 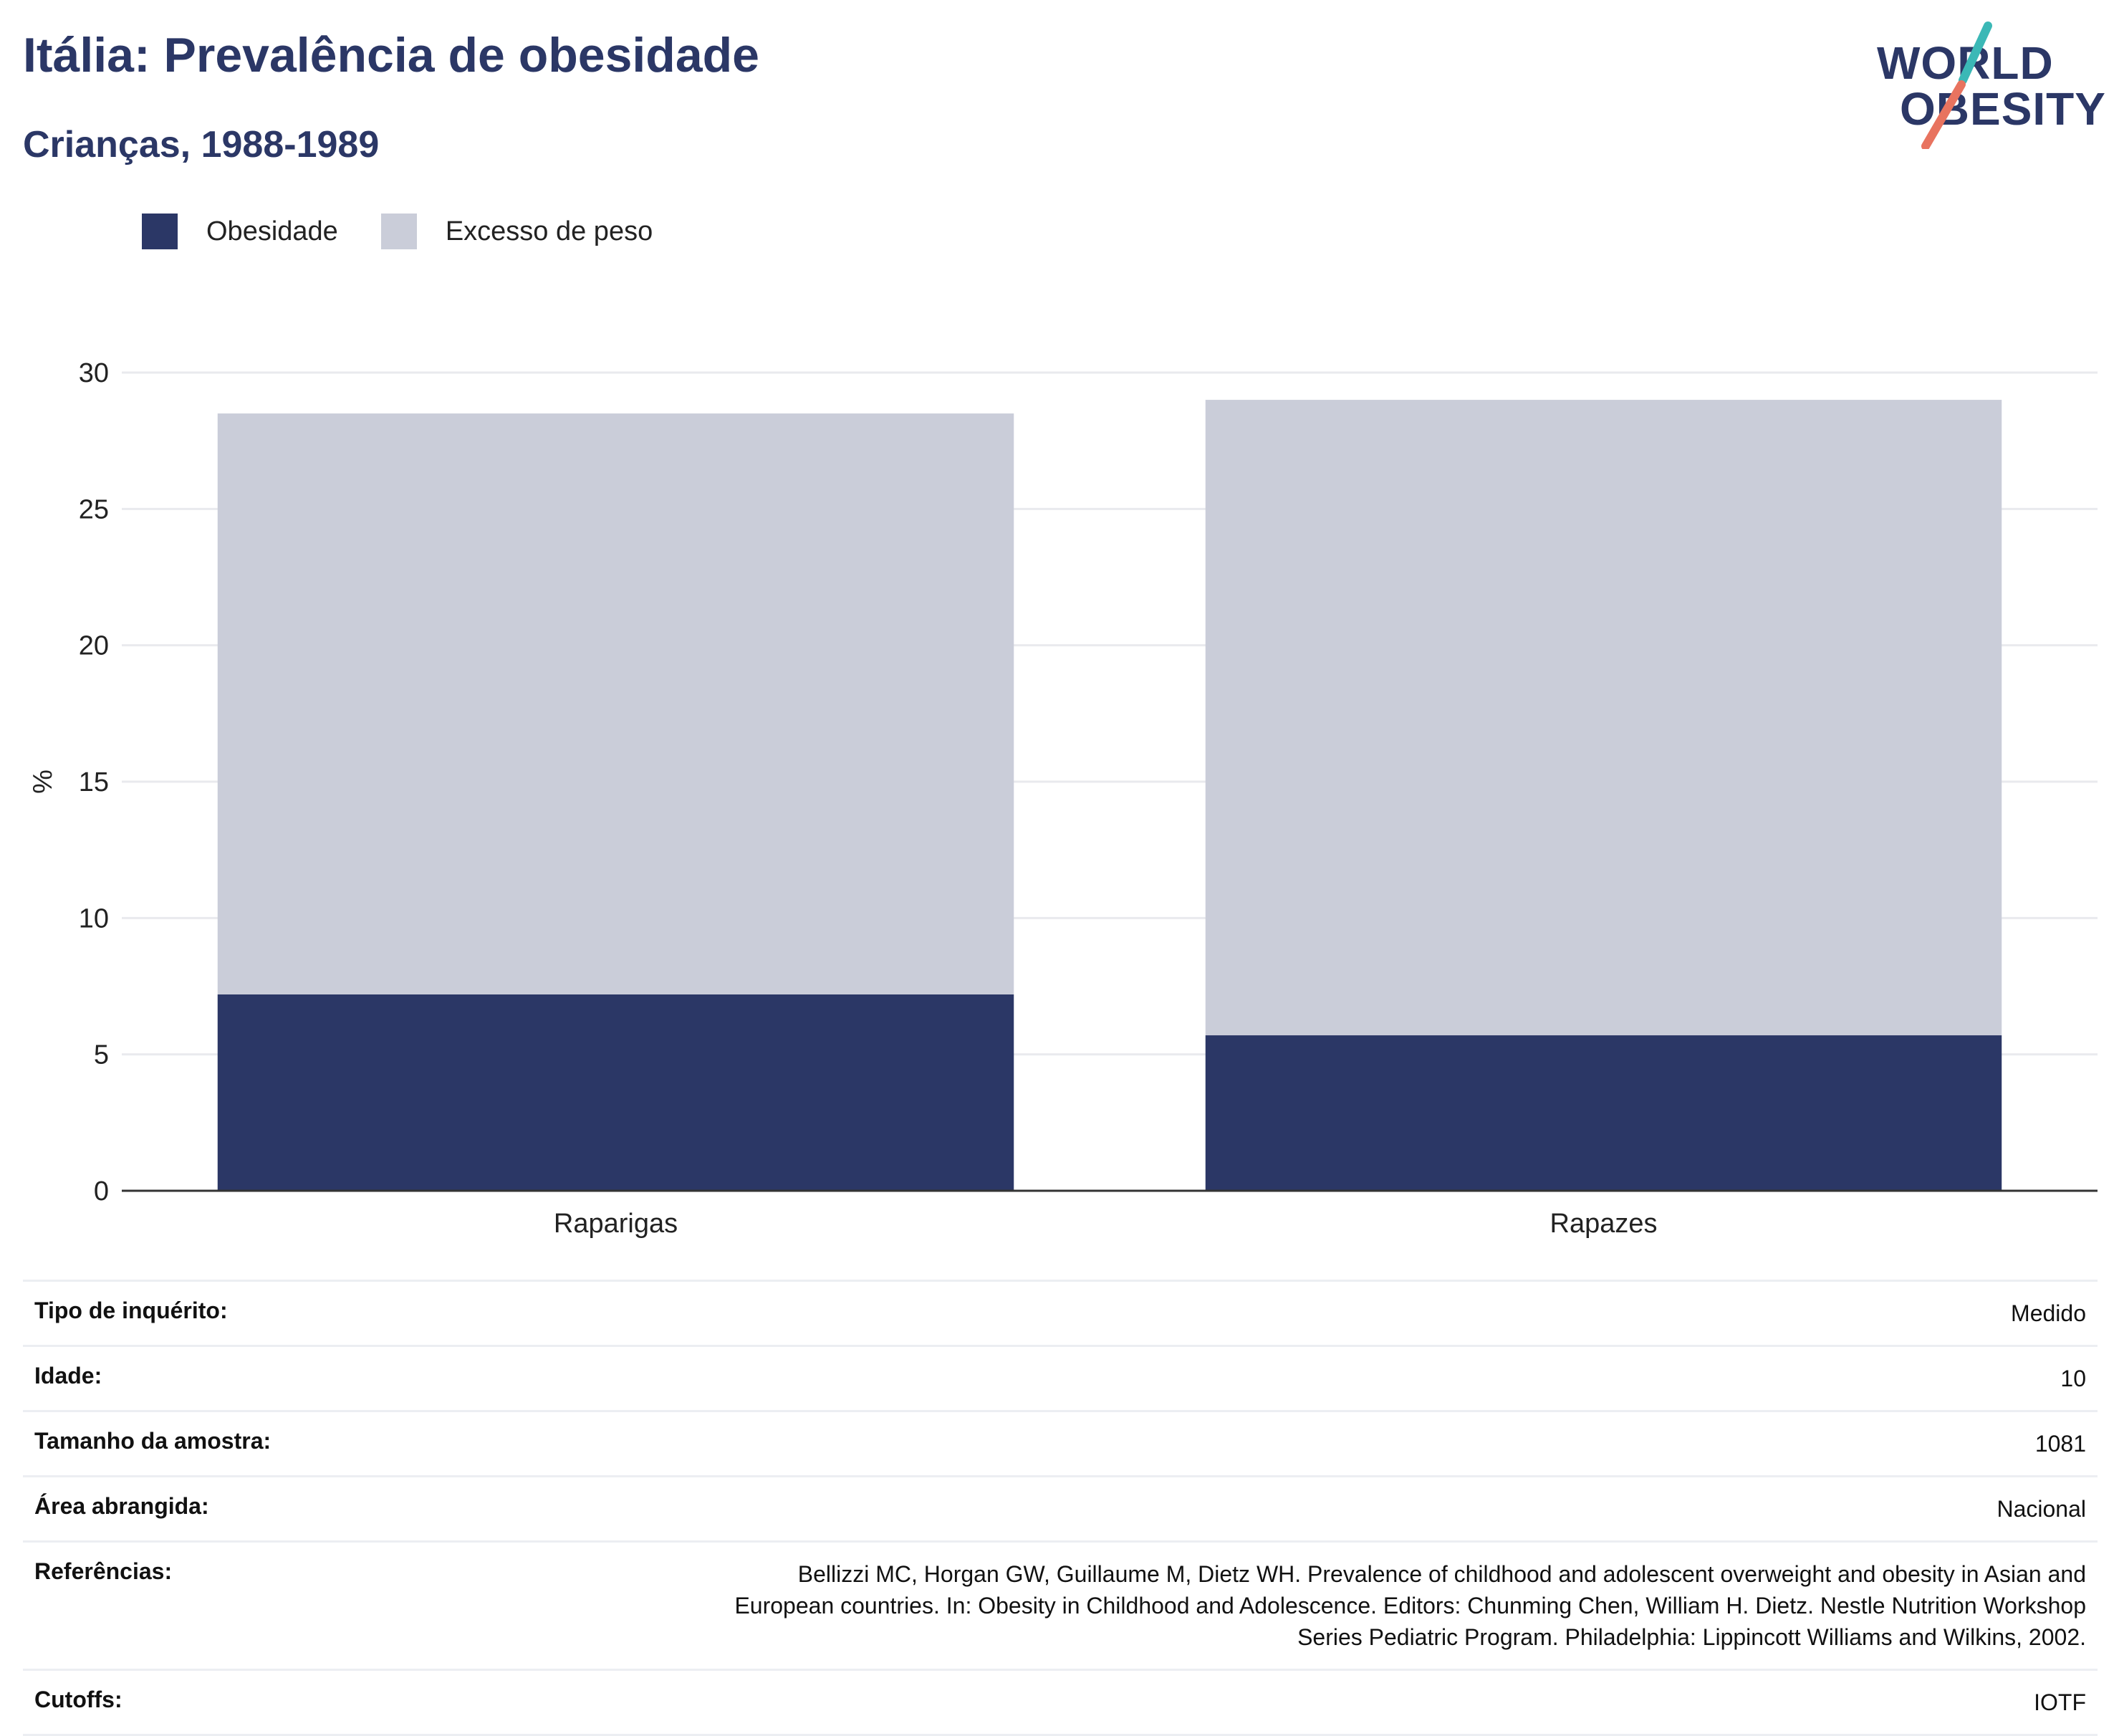 What do you see at coordinates (398, 231) in the screenshot?
I see `legend-swatch-excesso-de-peso` at bounding box center [398, 231].